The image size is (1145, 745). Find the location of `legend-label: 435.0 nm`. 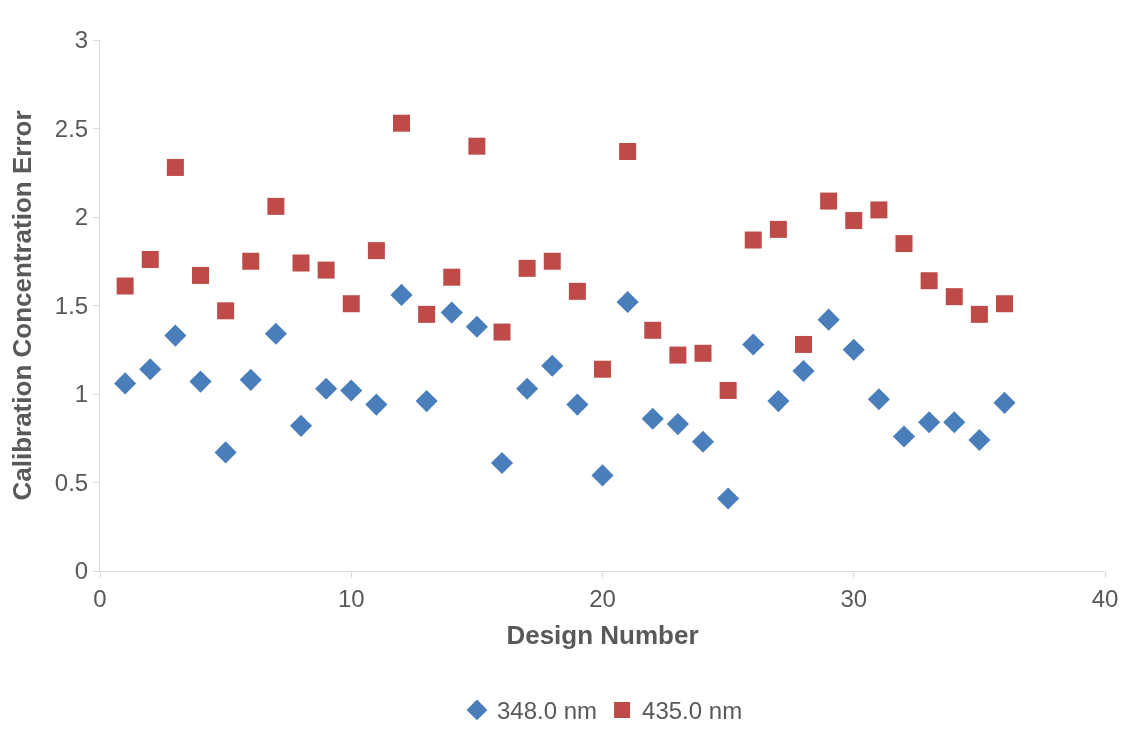

legend-label: 435.0 nm is located at coordinates (692, 711).